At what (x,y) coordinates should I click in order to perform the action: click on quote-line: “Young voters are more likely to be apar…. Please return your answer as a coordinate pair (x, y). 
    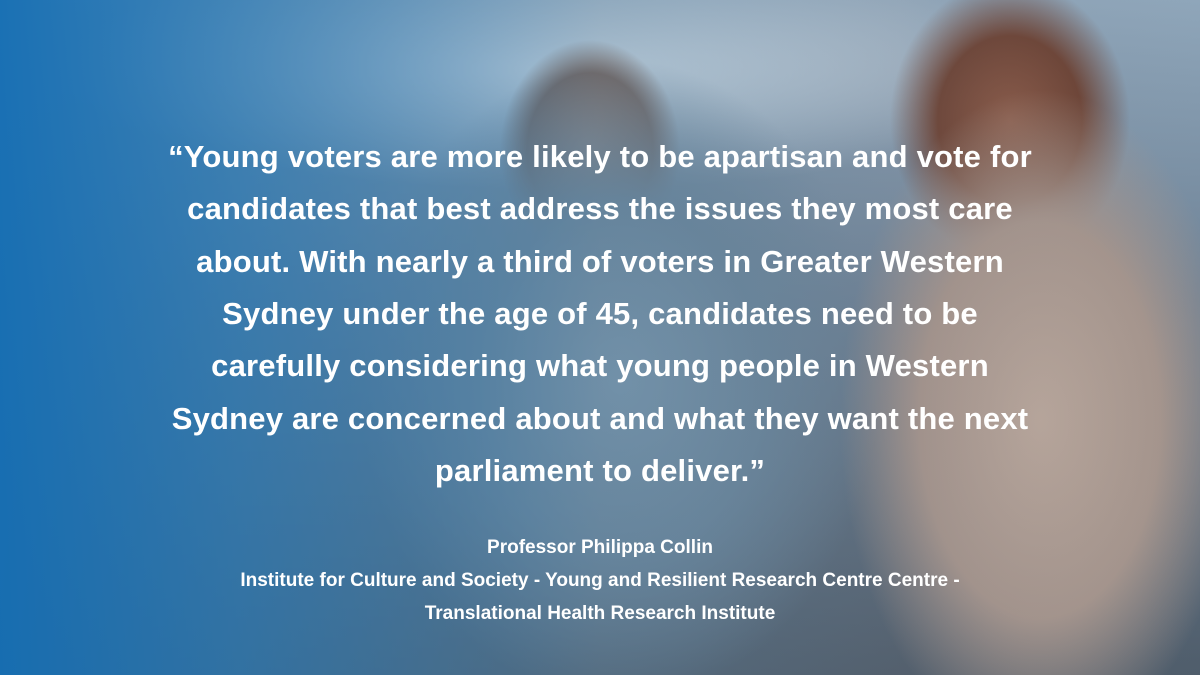
    Looking at the image, I should click on (600, 156).